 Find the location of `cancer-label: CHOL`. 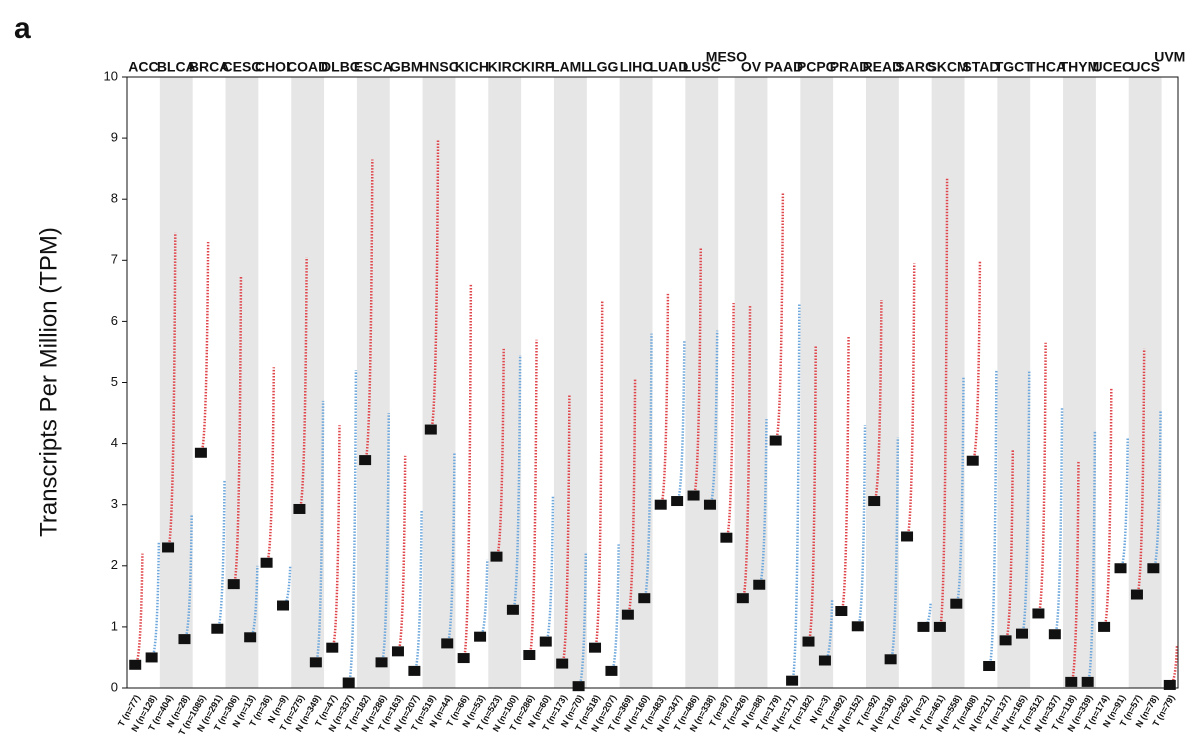

cancer-label: CHOL is located at coordinates (275, 67).